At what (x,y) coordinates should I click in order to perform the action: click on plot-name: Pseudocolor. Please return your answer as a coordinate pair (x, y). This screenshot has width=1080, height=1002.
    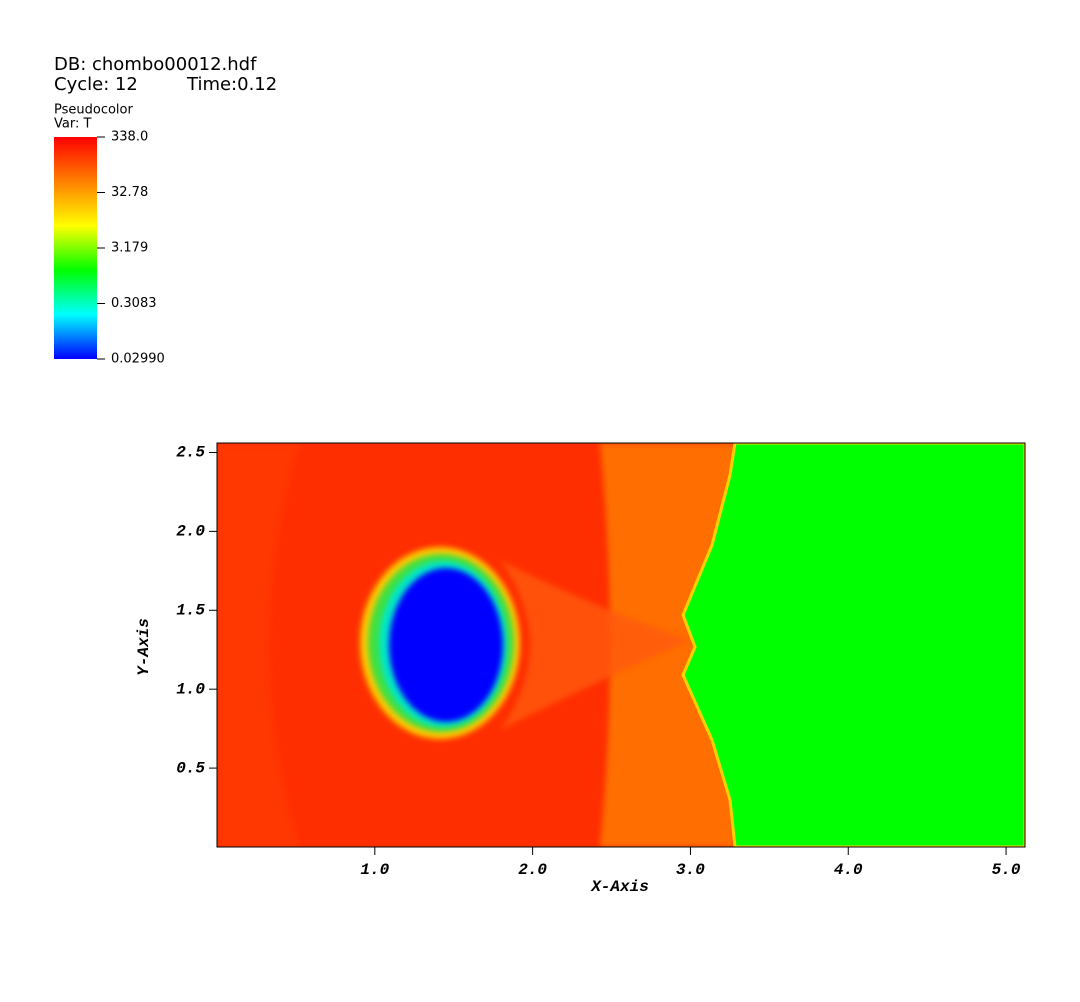
    Looking at the image, I should click on (93, 110).